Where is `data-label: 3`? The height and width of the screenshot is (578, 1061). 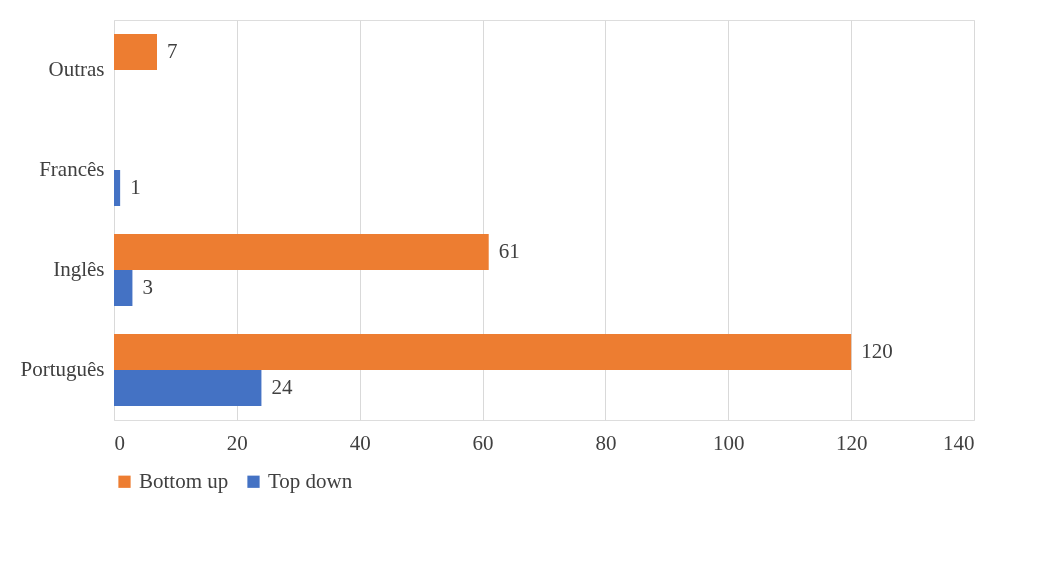
data-label: 3 is located at coordinates (147, 287).